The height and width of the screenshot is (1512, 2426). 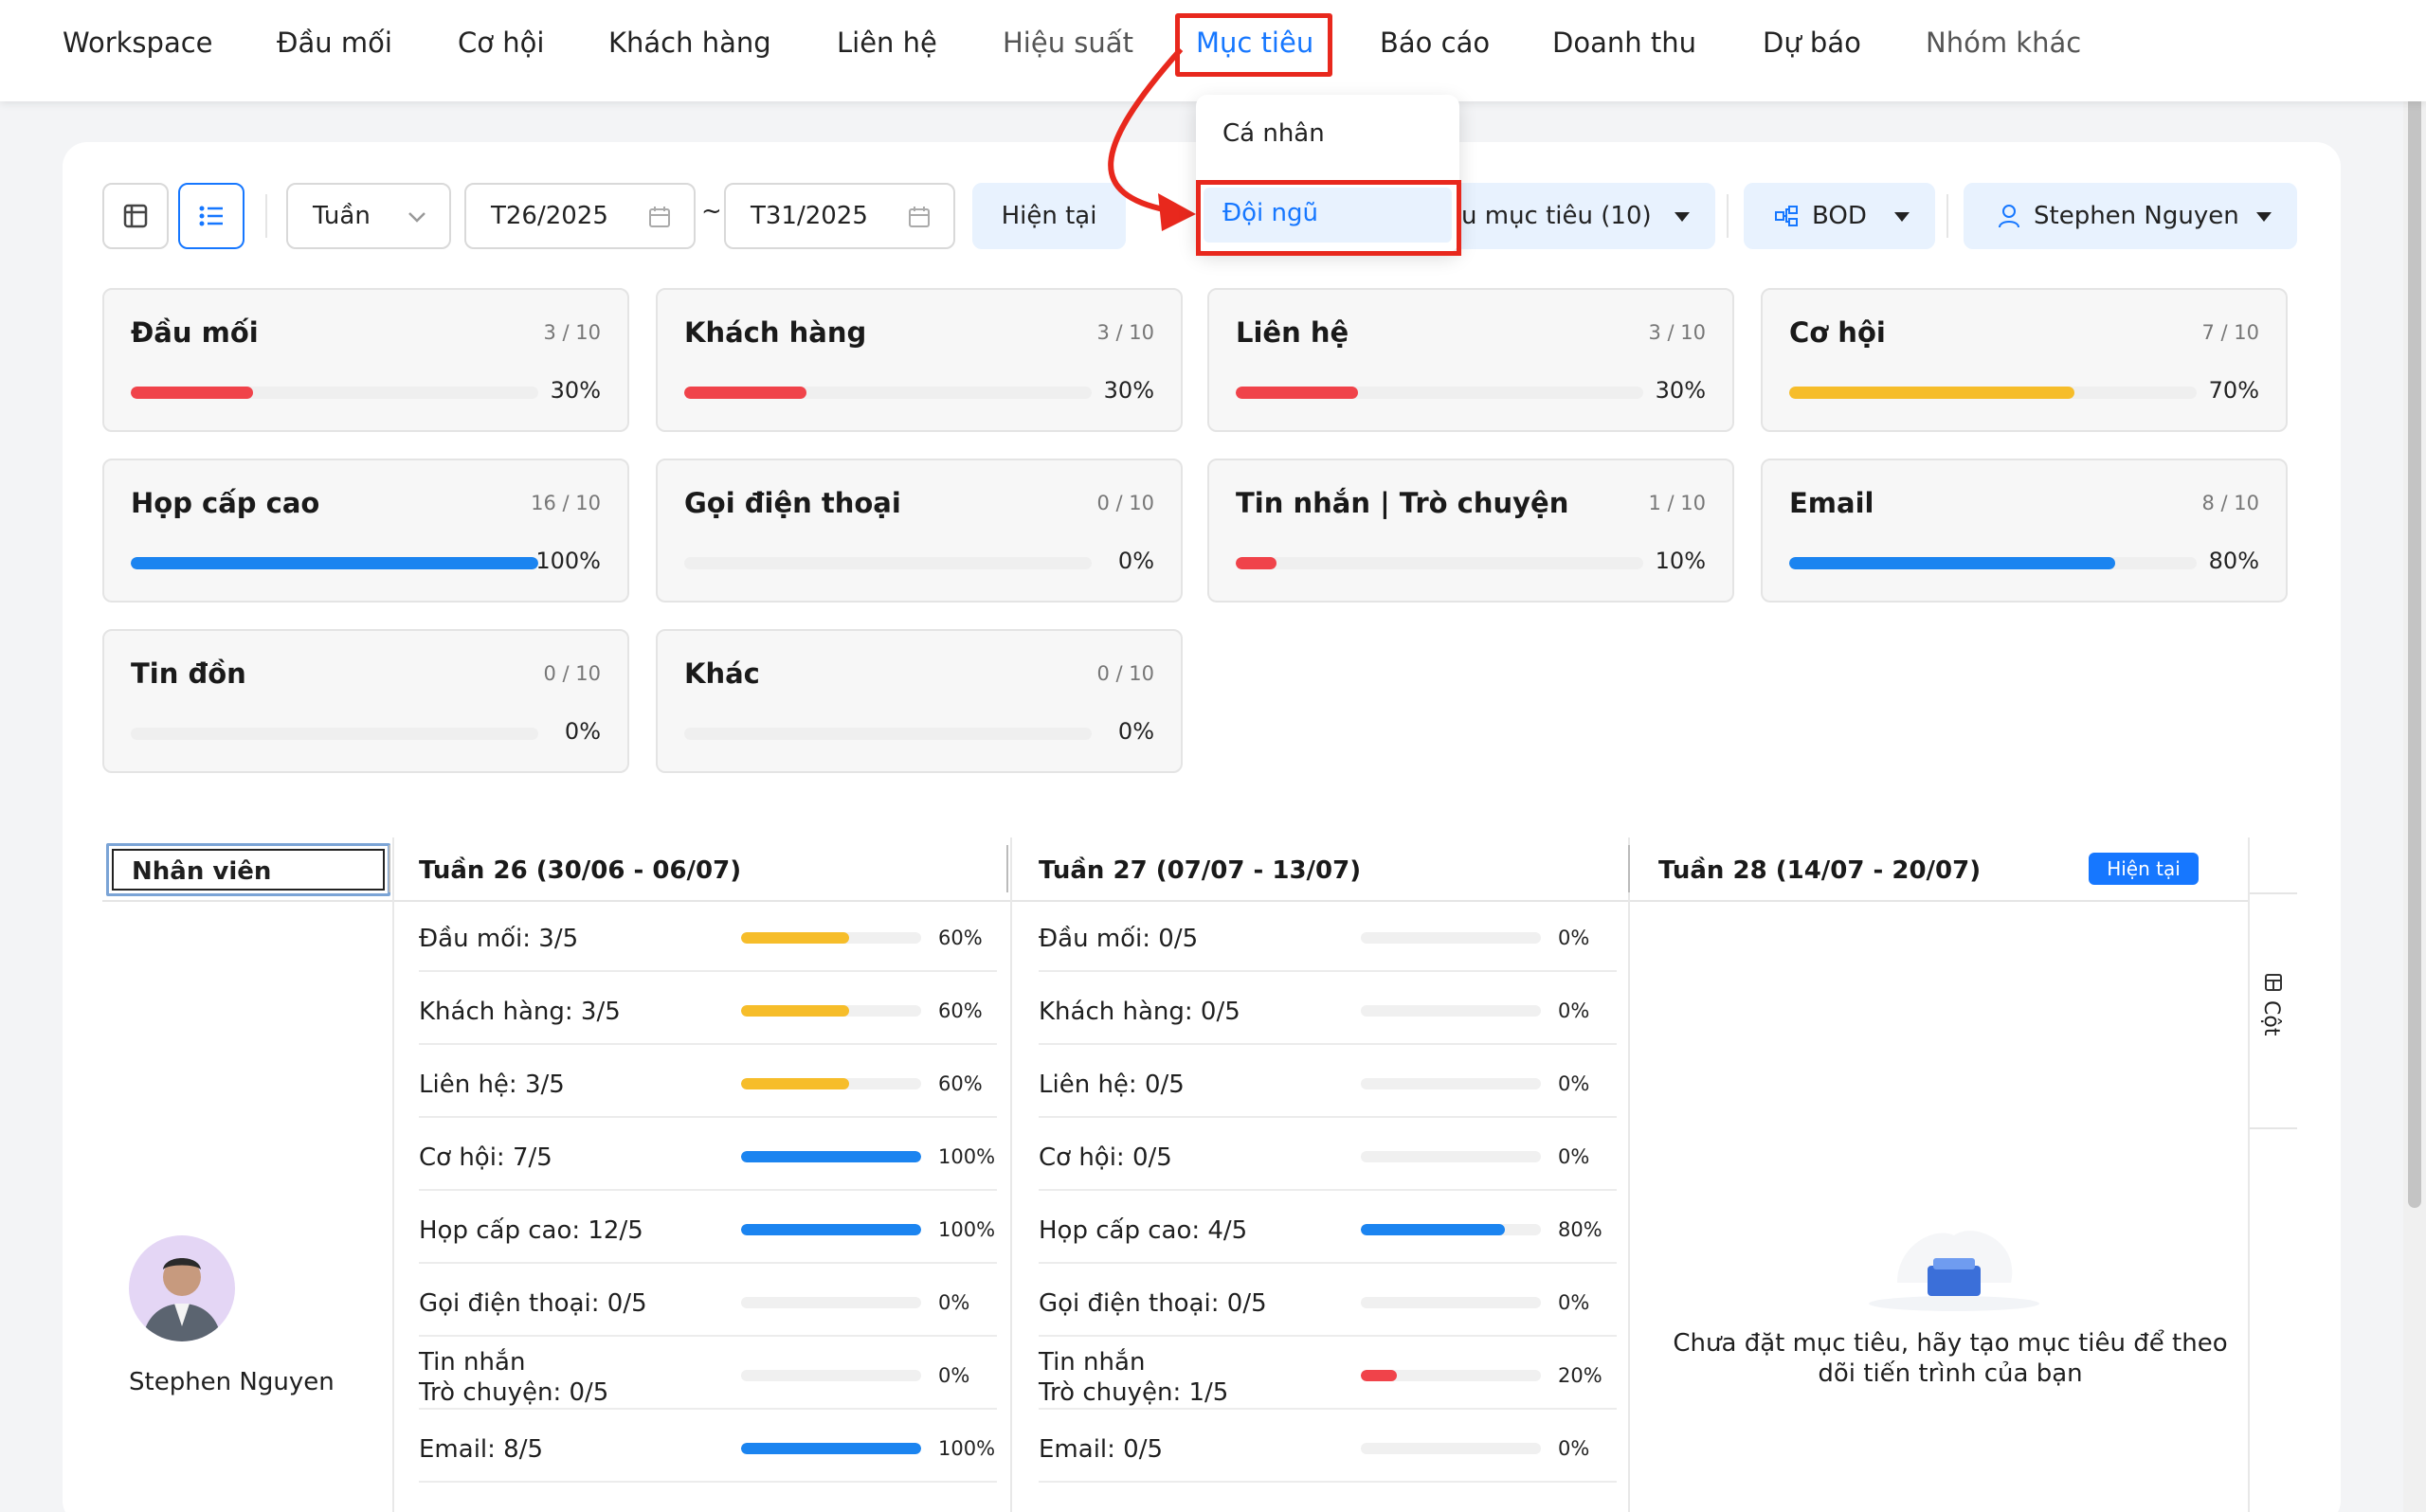 I want to click on layout-icon, so click(x=135, y=216).